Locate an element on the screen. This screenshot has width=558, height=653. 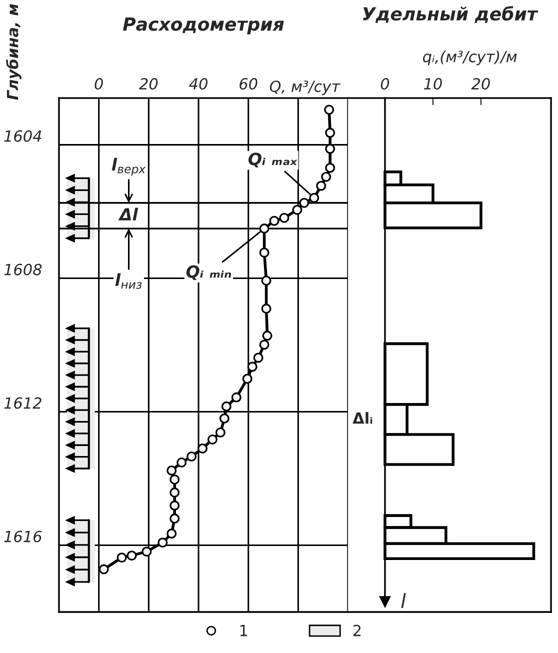
x-tick-label: 40 is located at coordinates (198, 84).